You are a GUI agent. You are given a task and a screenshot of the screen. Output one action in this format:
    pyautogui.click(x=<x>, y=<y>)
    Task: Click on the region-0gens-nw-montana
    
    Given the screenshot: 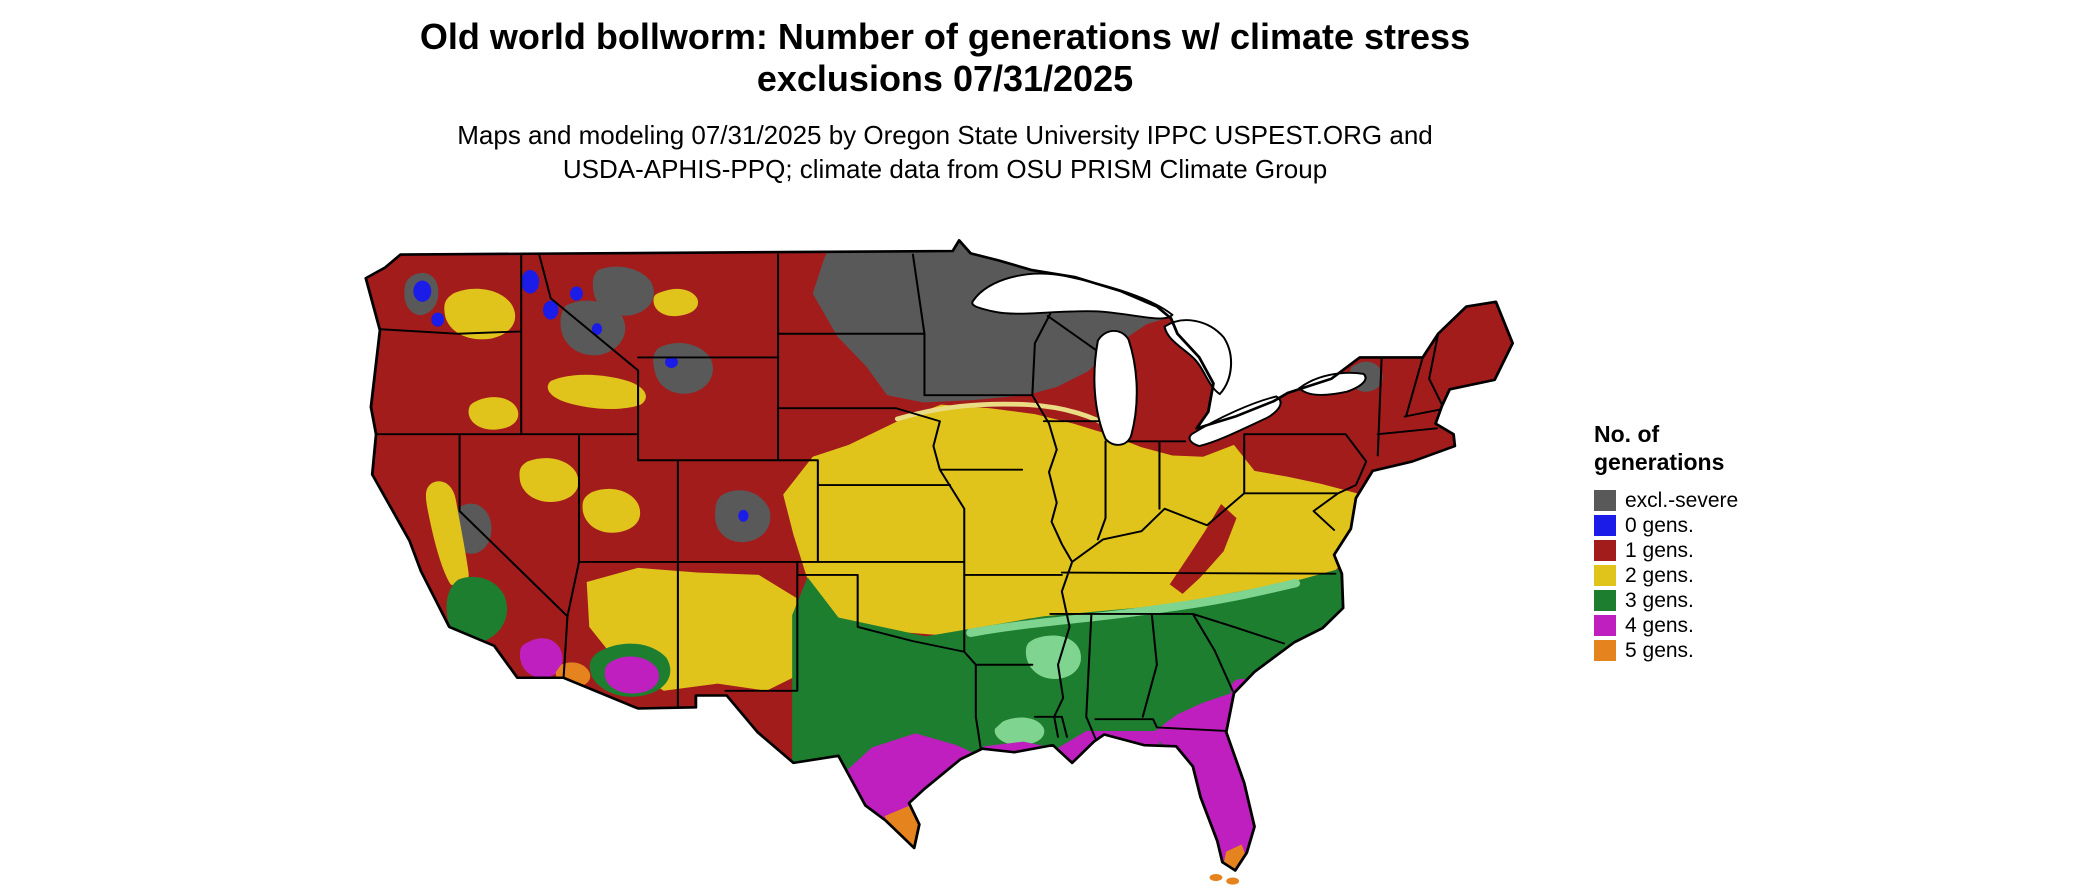 What is the action you would take?
    pyautogui.click(x=576, y=293)
    